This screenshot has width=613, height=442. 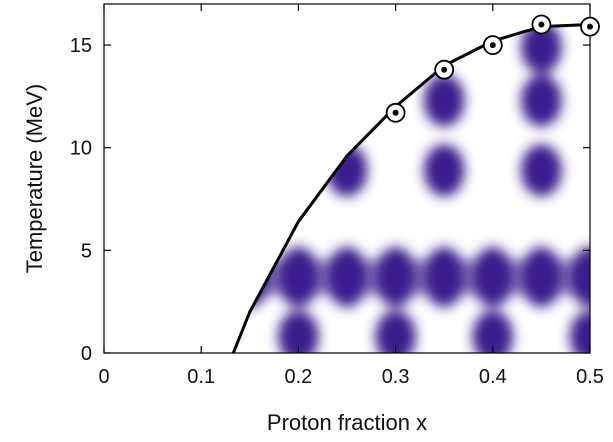 What do you see at coordinates (412, 277) in the screenshot?
I see `phase-band` at bounding box center [412, 277].